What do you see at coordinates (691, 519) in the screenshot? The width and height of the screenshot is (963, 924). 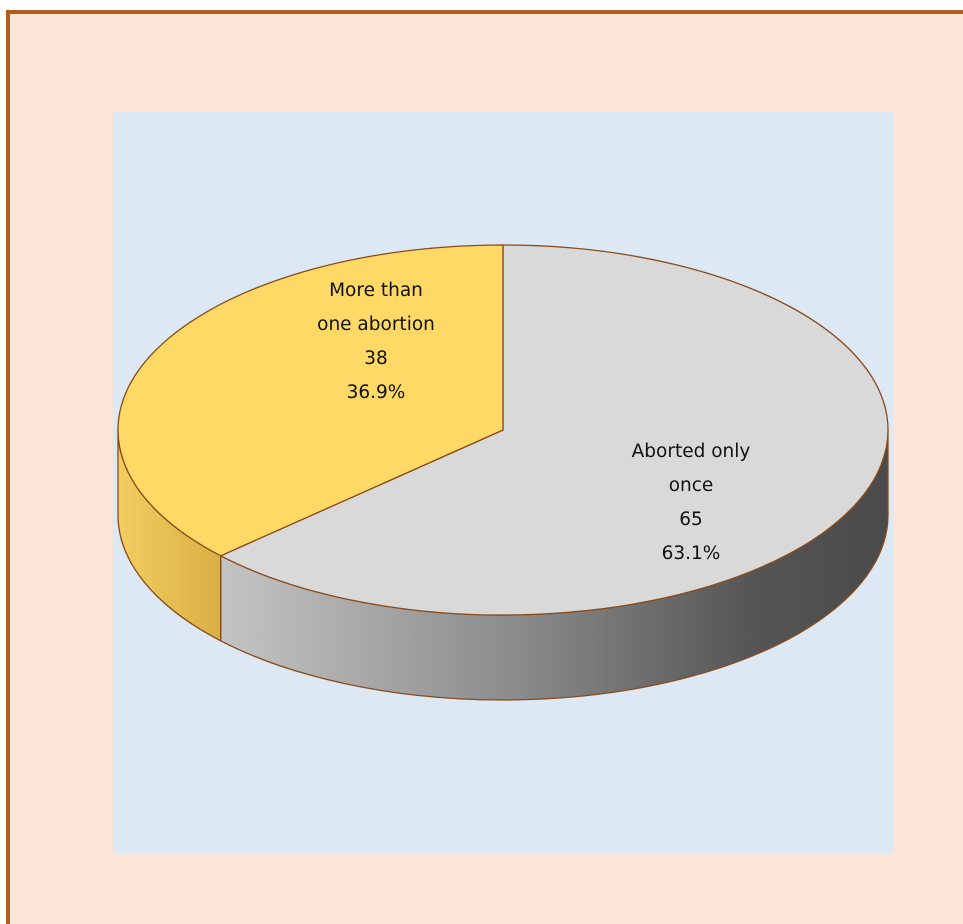 I see `data-label-line: 65` at bounding box center [691, 519].